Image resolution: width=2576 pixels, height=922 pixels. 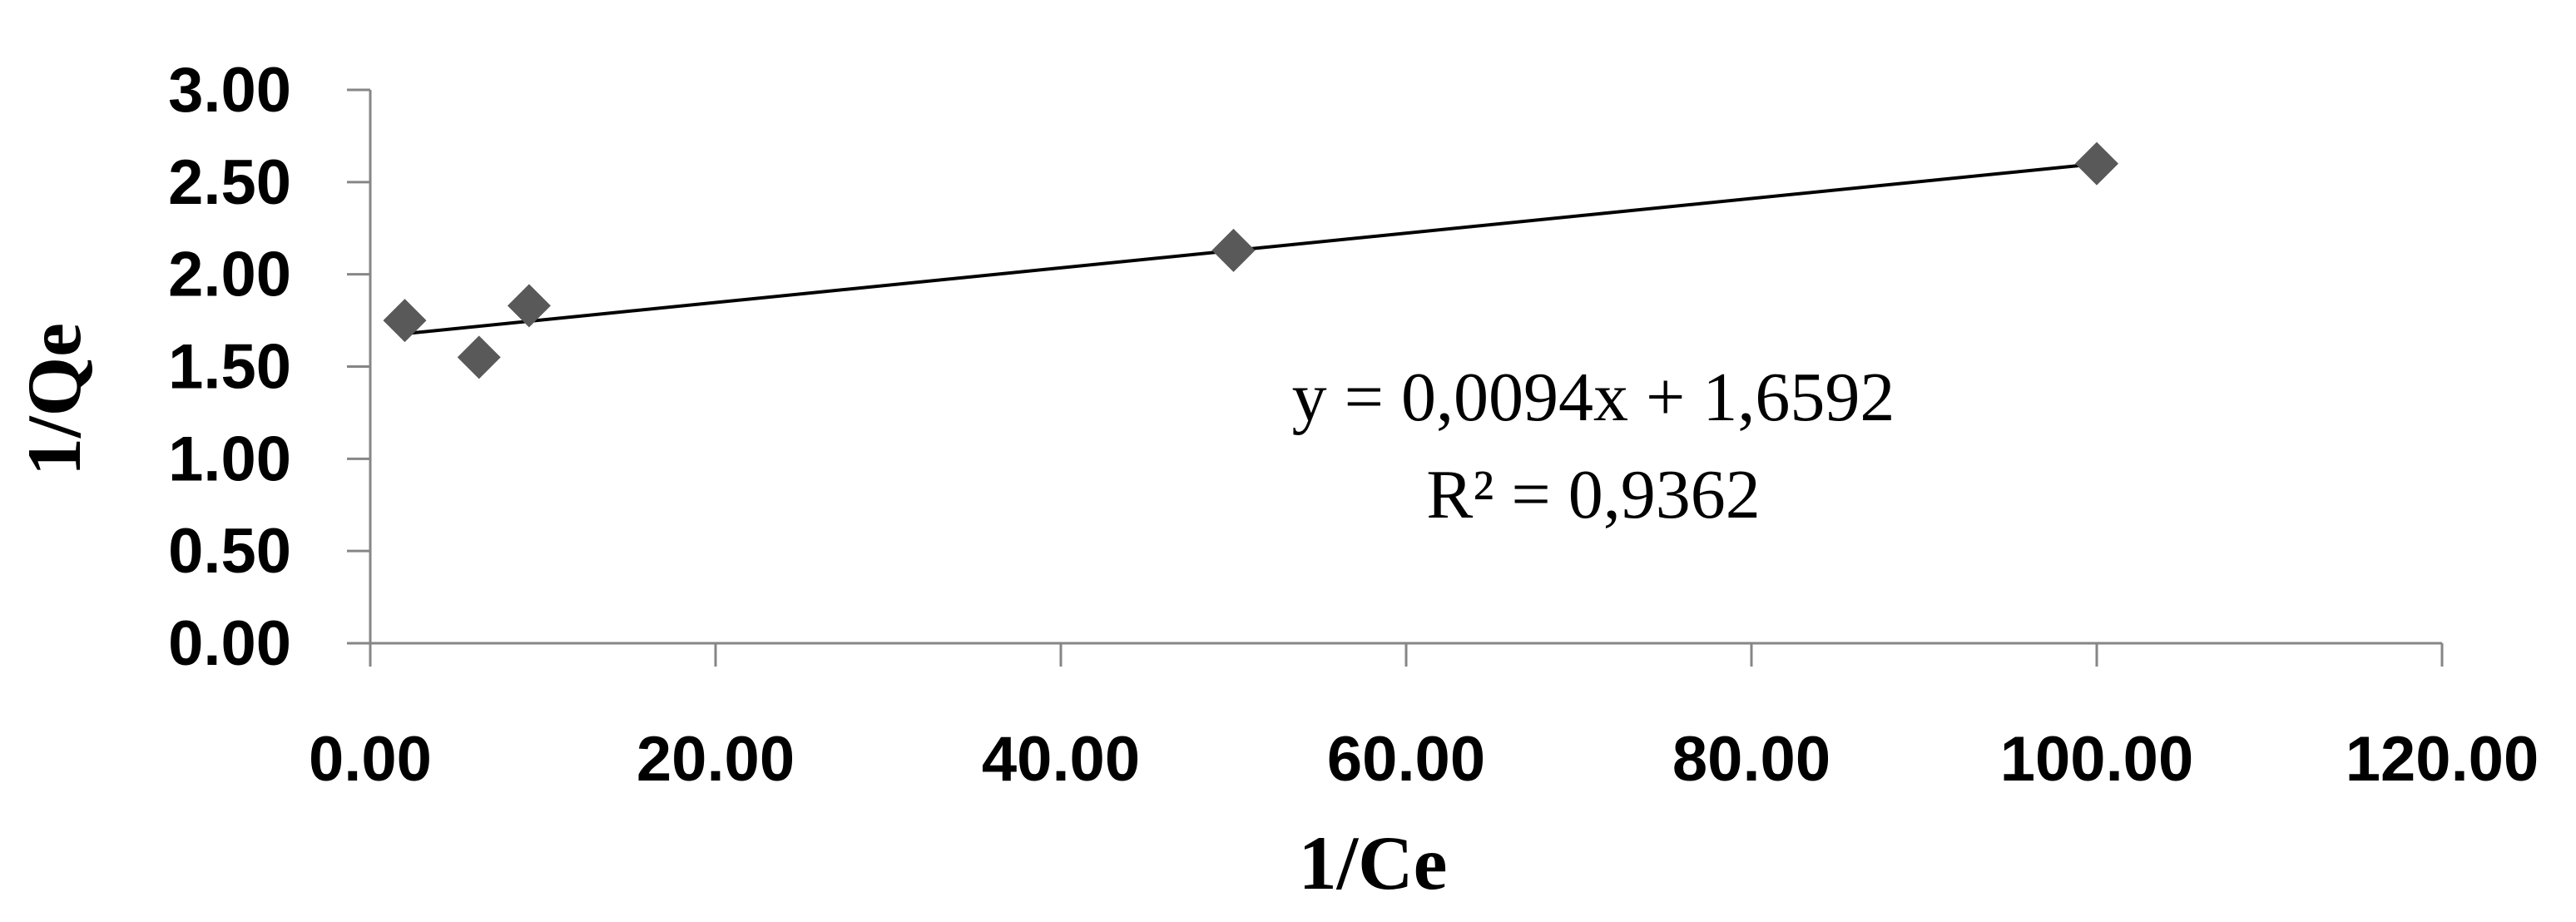 What do you see at coordinates (1061, 759) in the screenshot?
I see `x-tick-label: 40.00` at bounding box center [1061, 759].